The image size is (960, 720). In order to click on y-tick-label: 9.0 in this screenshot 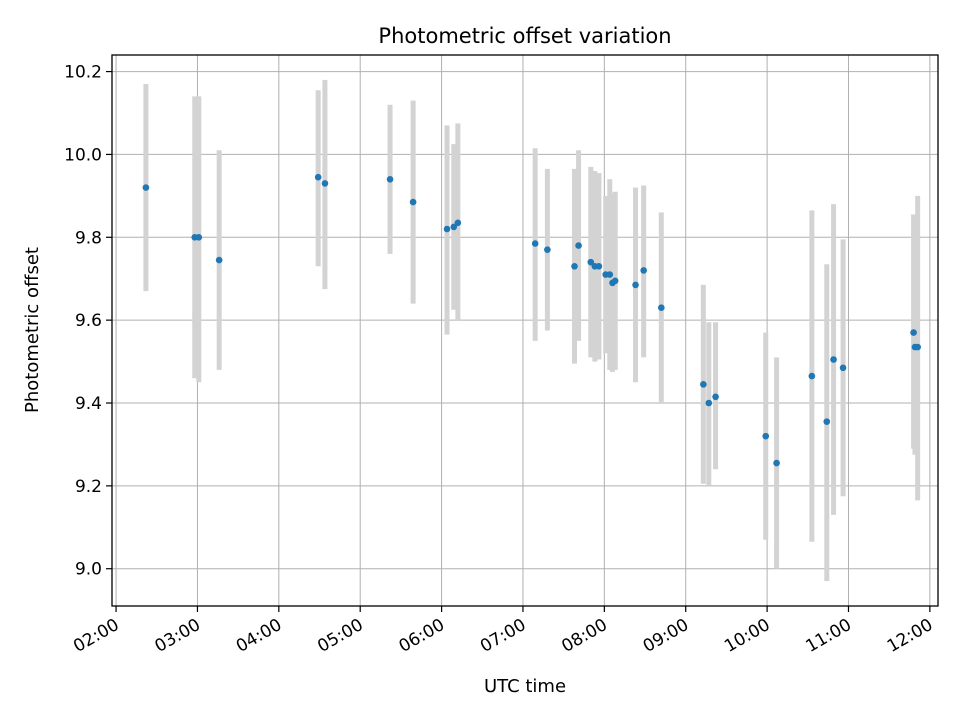, I will do `click(88, 570)`.